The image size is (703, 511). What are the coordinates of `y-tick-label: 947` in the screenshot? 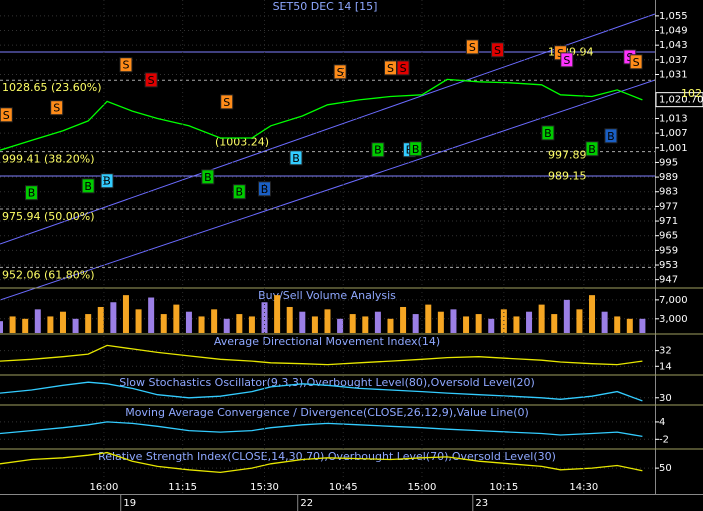 It's located at (668, 280).